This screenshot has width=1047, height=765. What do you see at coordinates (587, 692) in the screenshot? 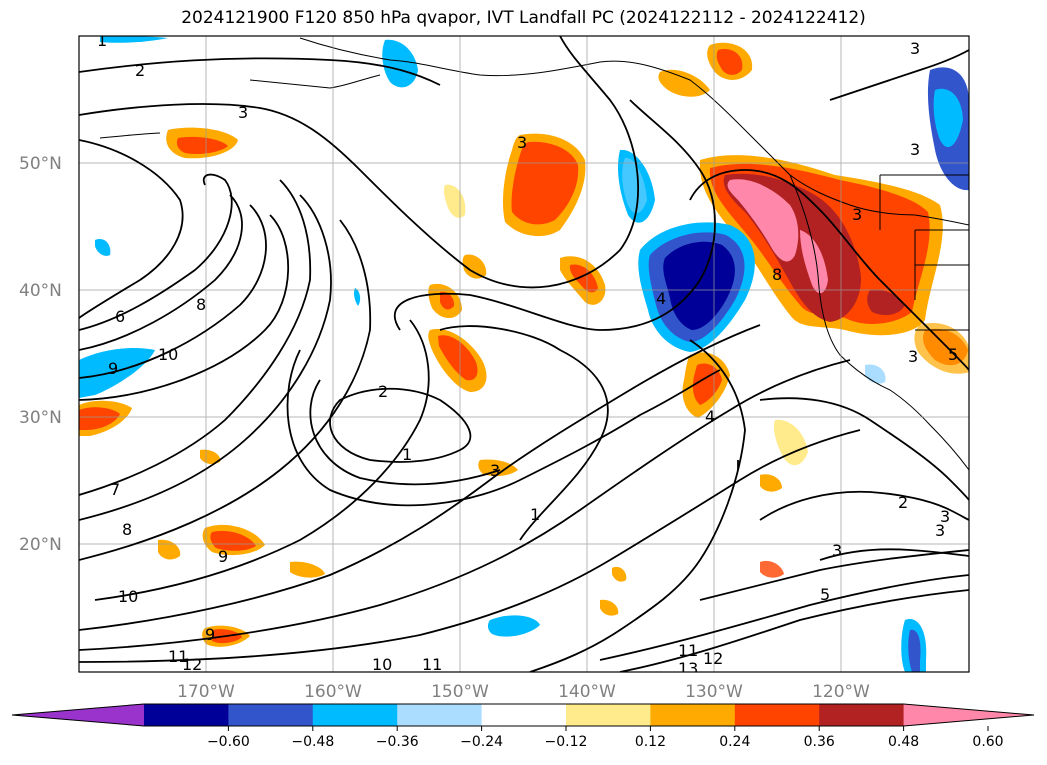
I see `lon-tick-label: 140°W` at bounding box center [587, 692].